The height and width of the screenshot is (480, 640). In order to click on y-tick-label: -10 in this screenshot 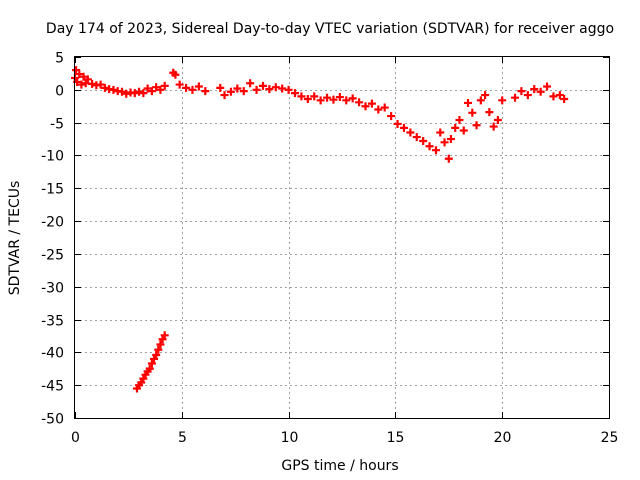, I will do `click(52, 157)`.